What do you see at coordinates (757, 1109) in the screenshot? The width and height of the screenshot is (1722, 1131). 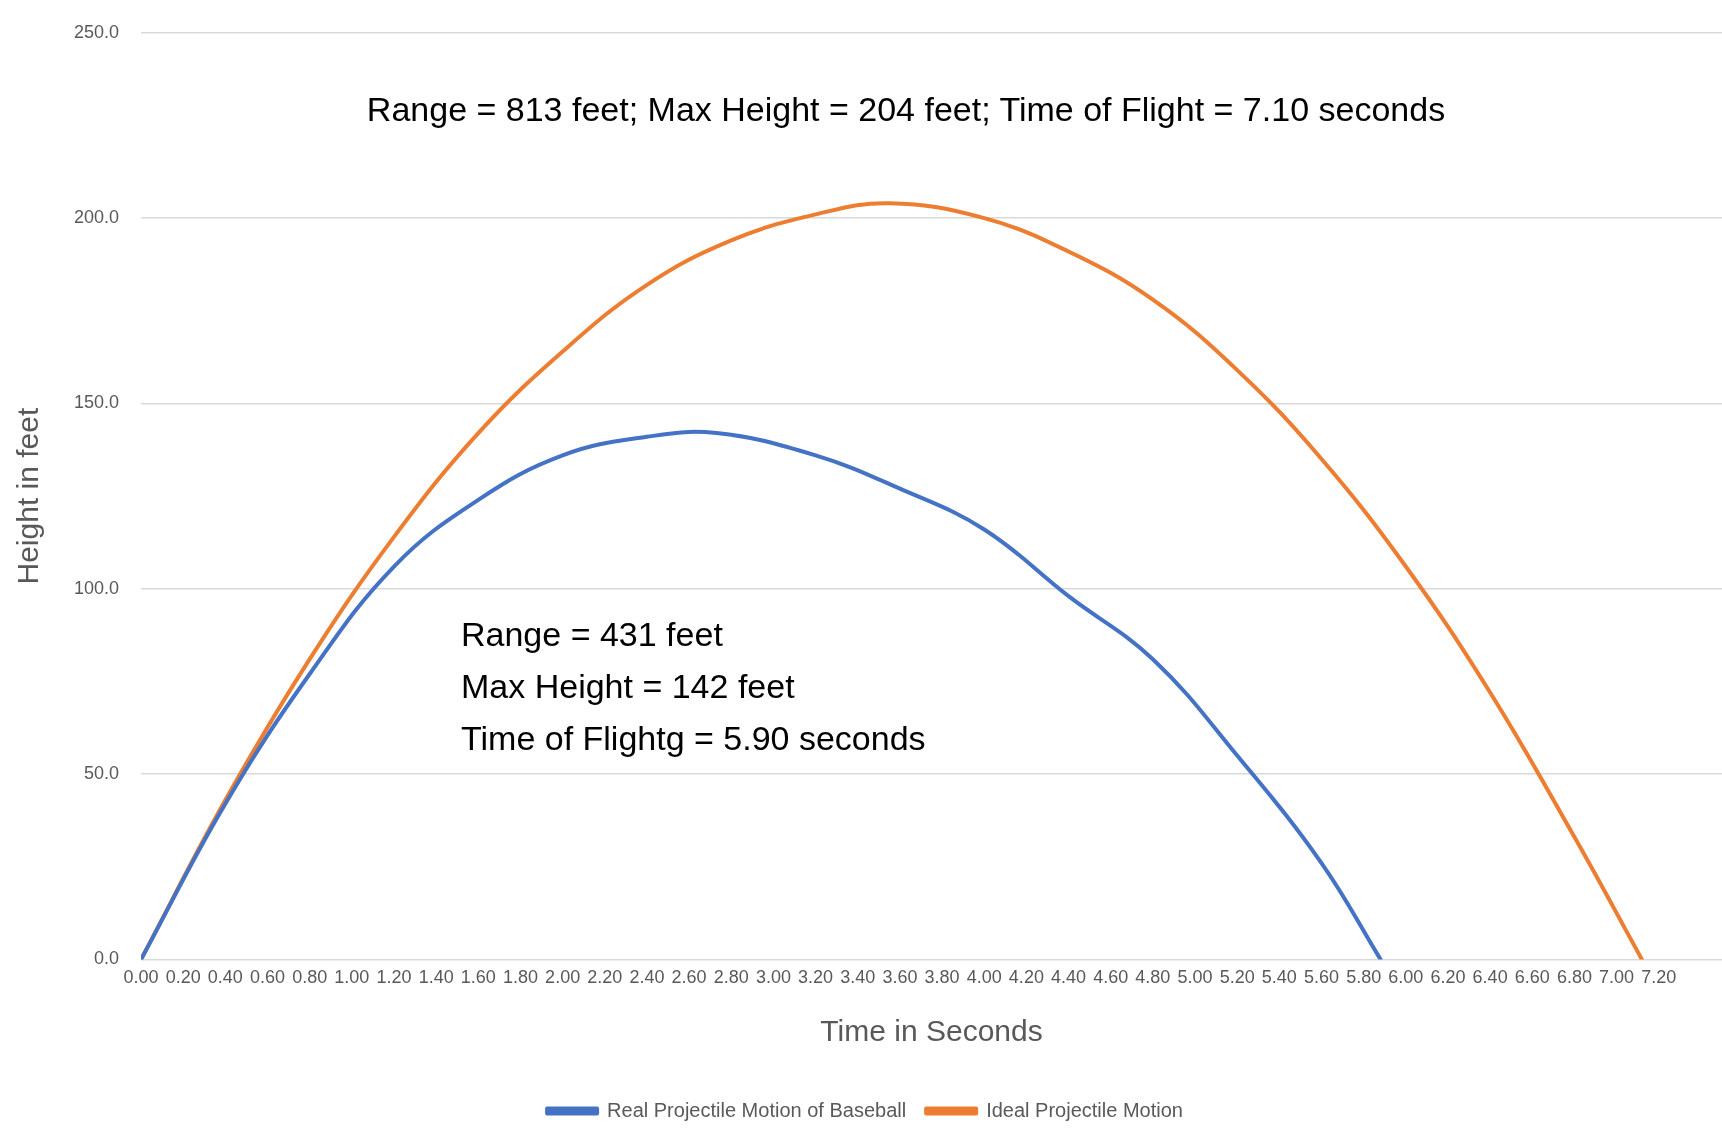 I see `legend-label: Real Projectile Motion of Baseball` at bounding box center [757, 1109].